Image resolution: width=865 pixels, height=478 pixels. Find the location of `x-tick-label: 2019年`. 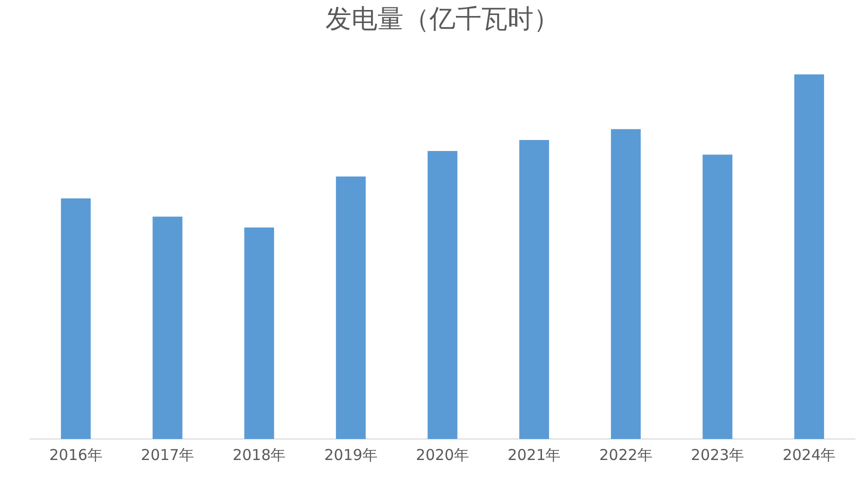

x-tick-label: 2019年 is located at coordinates (351, 455).